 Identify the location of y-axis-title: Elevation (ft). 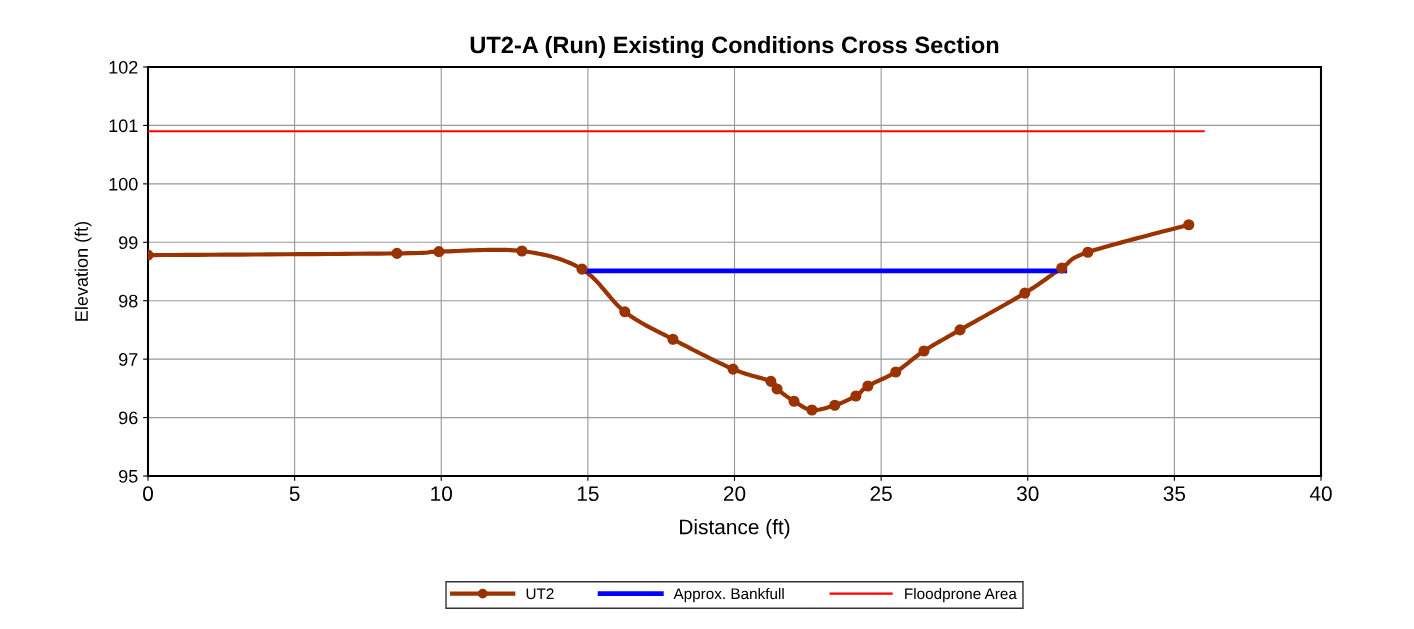
(83, 271).